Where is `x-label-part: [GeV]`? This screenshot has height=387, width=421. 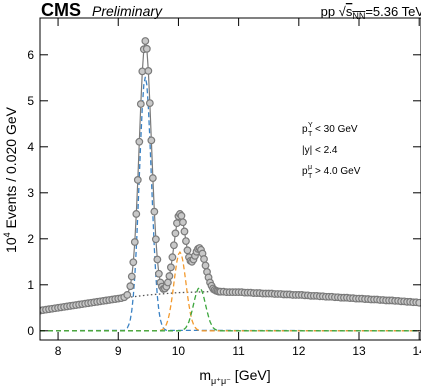 x-label-part: [GeV] is located at coordinates (251, 375).